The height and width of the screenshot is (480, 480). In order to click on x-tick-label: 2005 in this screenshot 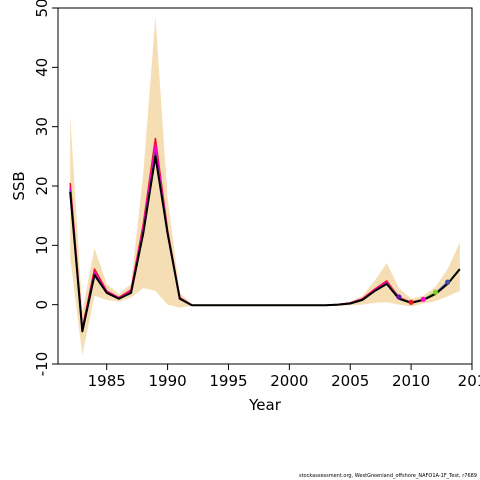, I will do `click(350, 381)`.